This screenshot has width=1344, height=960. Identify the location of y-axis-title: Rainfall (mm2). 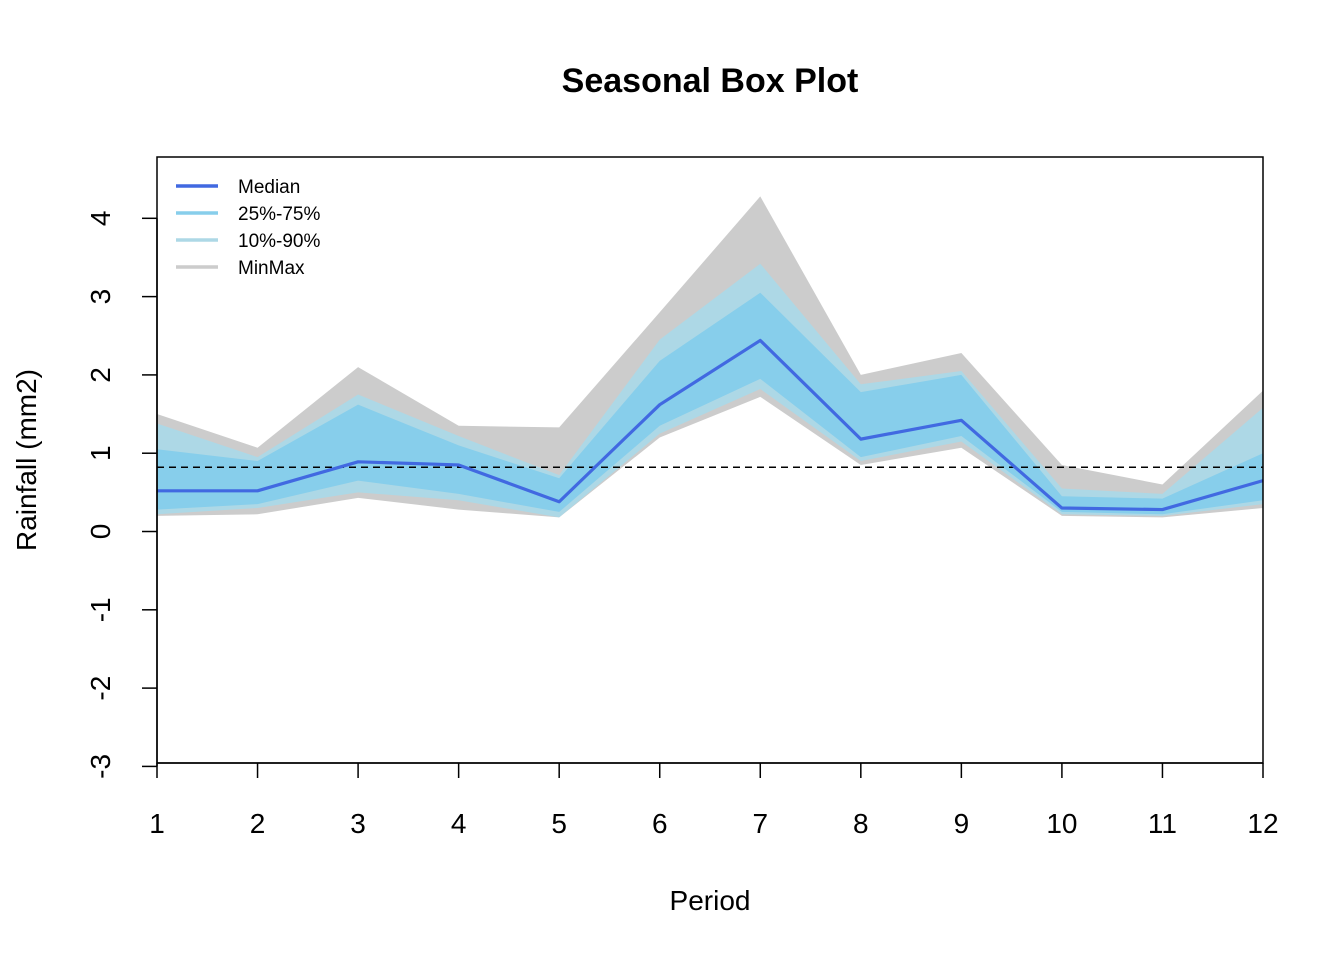
(26, 460).